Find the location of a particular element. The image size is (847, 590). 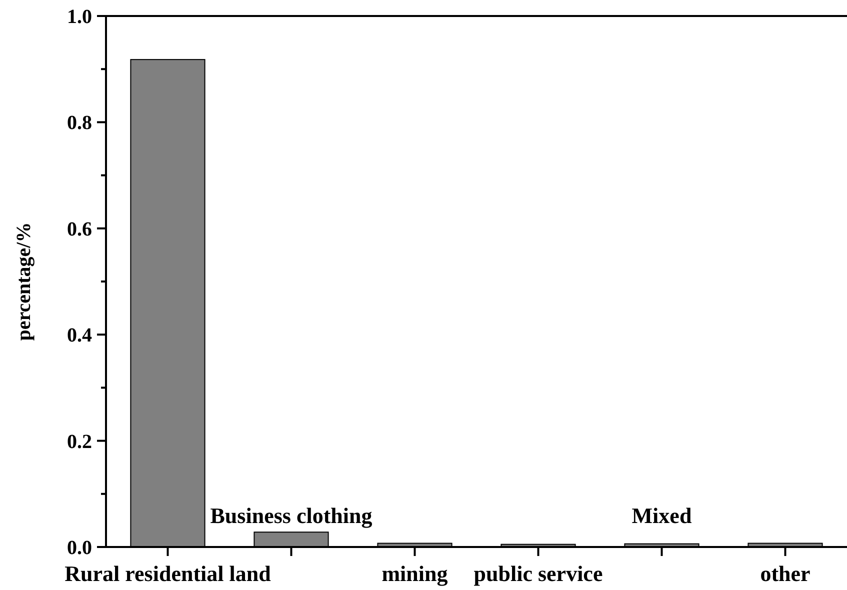

x-tick-label: mining is located at coordinates (415, 573).